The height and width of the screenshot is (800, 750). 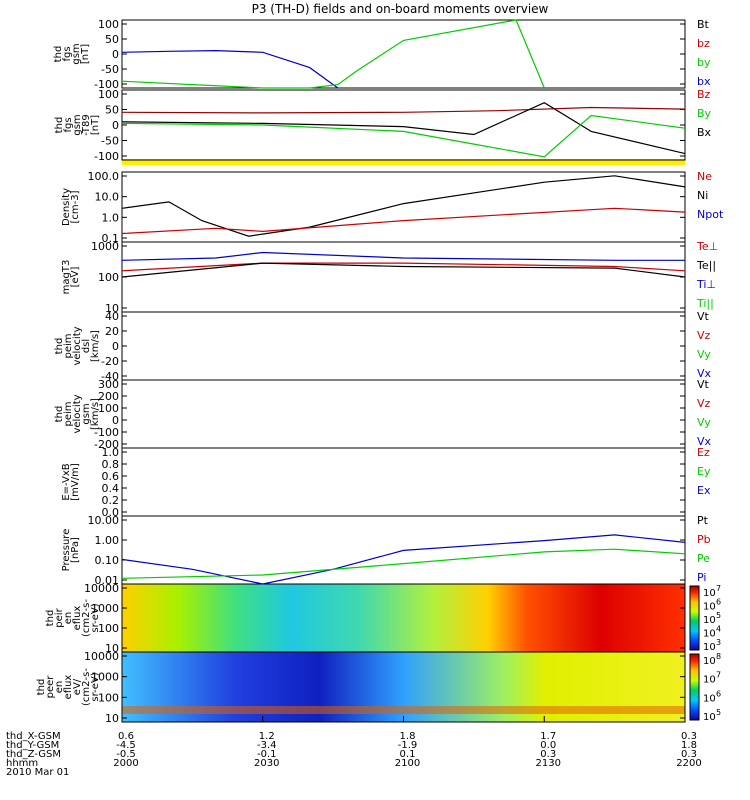 I want to click on x-tick-value: -0.5, so click(x=126, y=754).